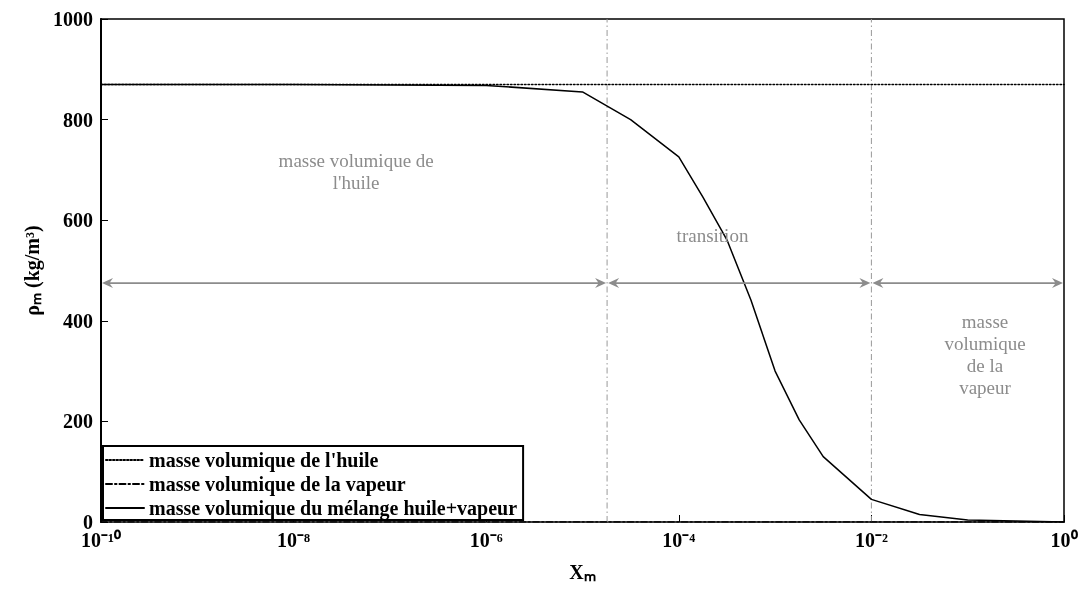 The width and height of the screenshot is (1085, 602). What do you see at coordinates (73, 19) in the screenshot?
I see `y-tick-label: 1000` at bounding box center [73, 19].